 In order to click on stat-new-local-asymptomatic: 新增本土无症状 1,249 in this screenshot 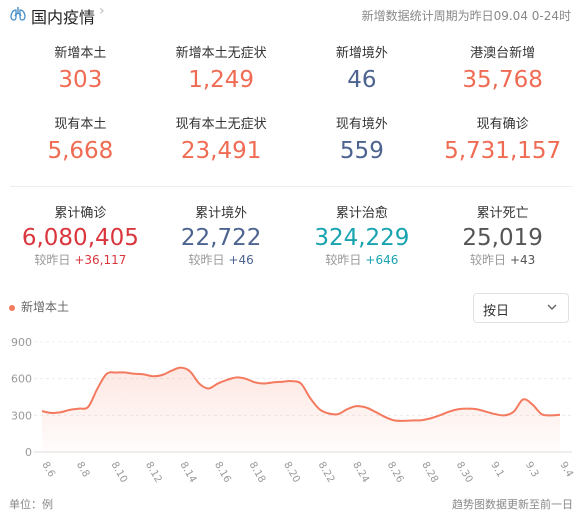, I will do `click(221, 70)`.